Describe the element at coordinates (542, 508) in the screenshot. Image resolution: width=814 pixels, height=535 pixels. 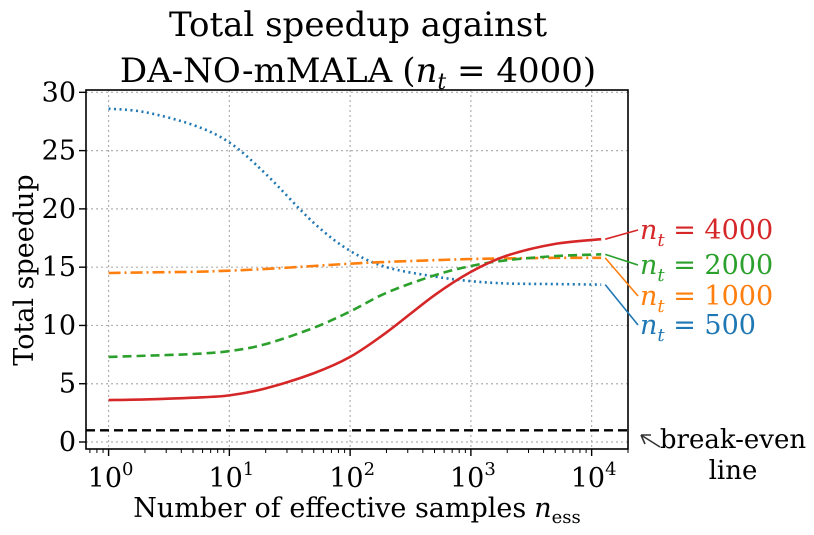
I see `x-axis-label-var: n` at that location.